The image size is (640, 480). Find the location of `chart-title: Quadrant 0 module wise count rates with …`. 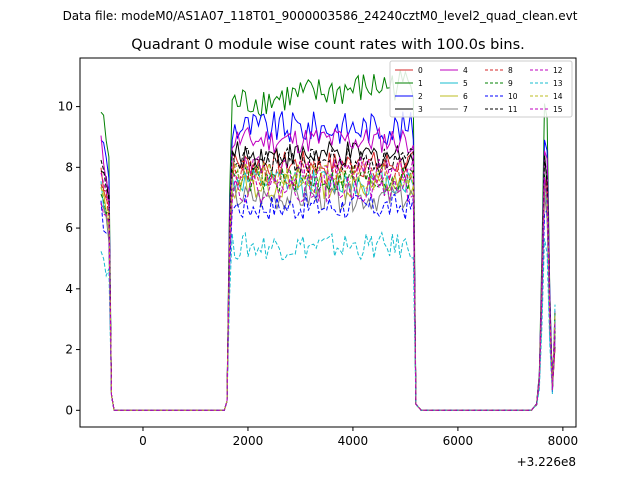

chart-title: Quadrant 0 module wise count rates with … is located at coordinates (328, 45).